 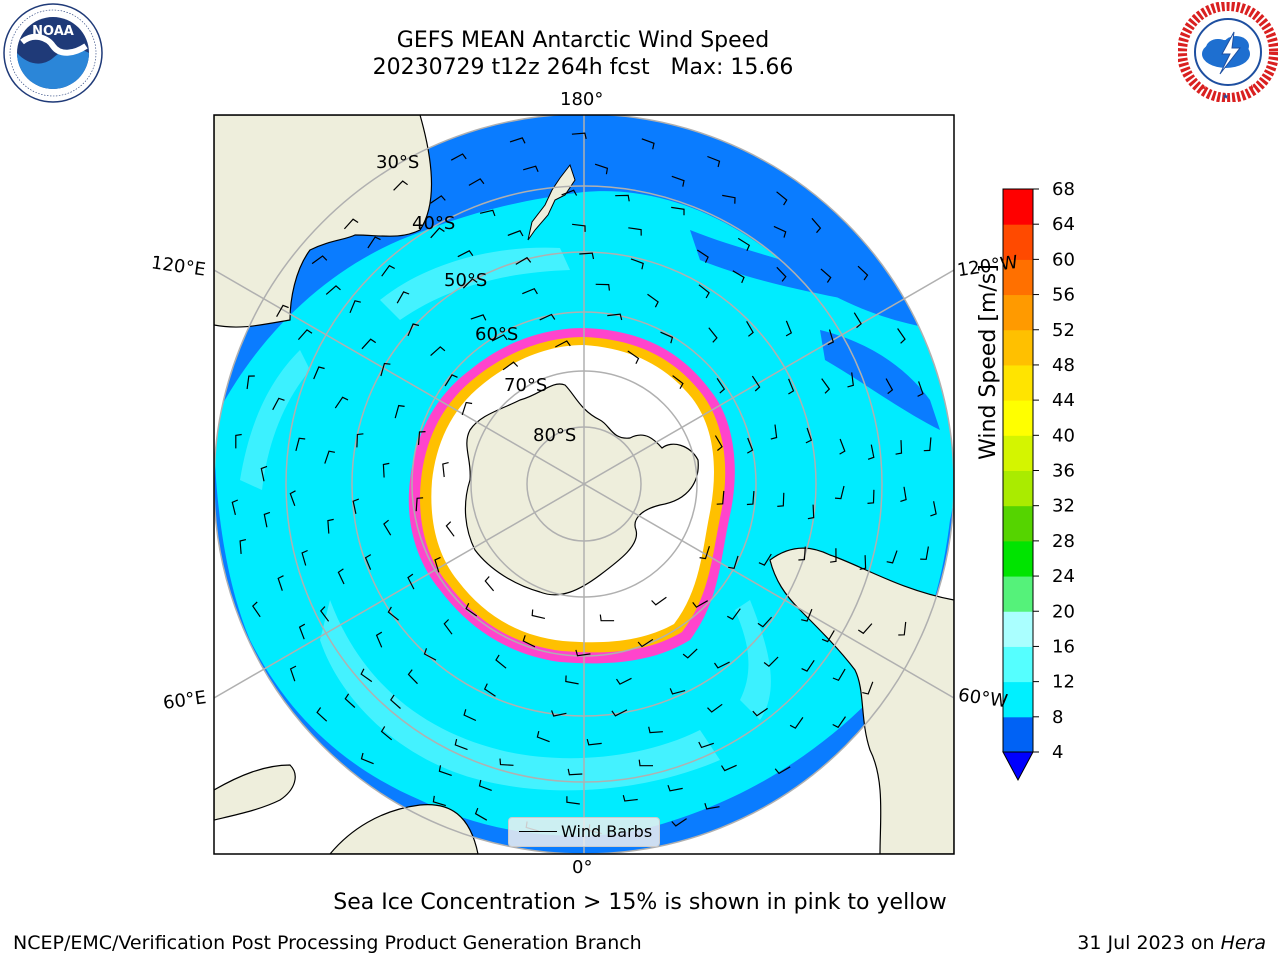 I want to click on nws-logo: ★ ★ ★, so click(x=1228, y=52).